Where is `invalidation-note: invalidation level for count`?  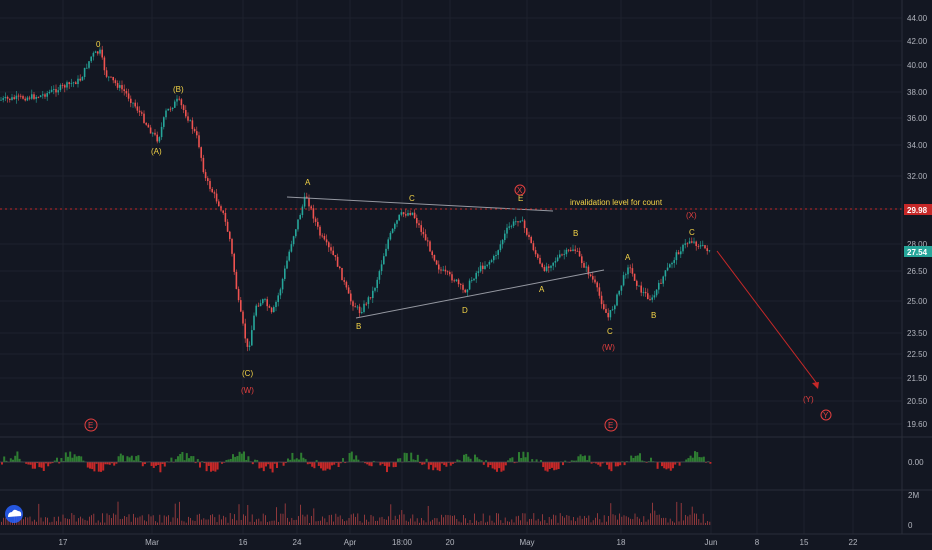
invalidation-note: invalidation level for count is located at coordinates (616, 202).